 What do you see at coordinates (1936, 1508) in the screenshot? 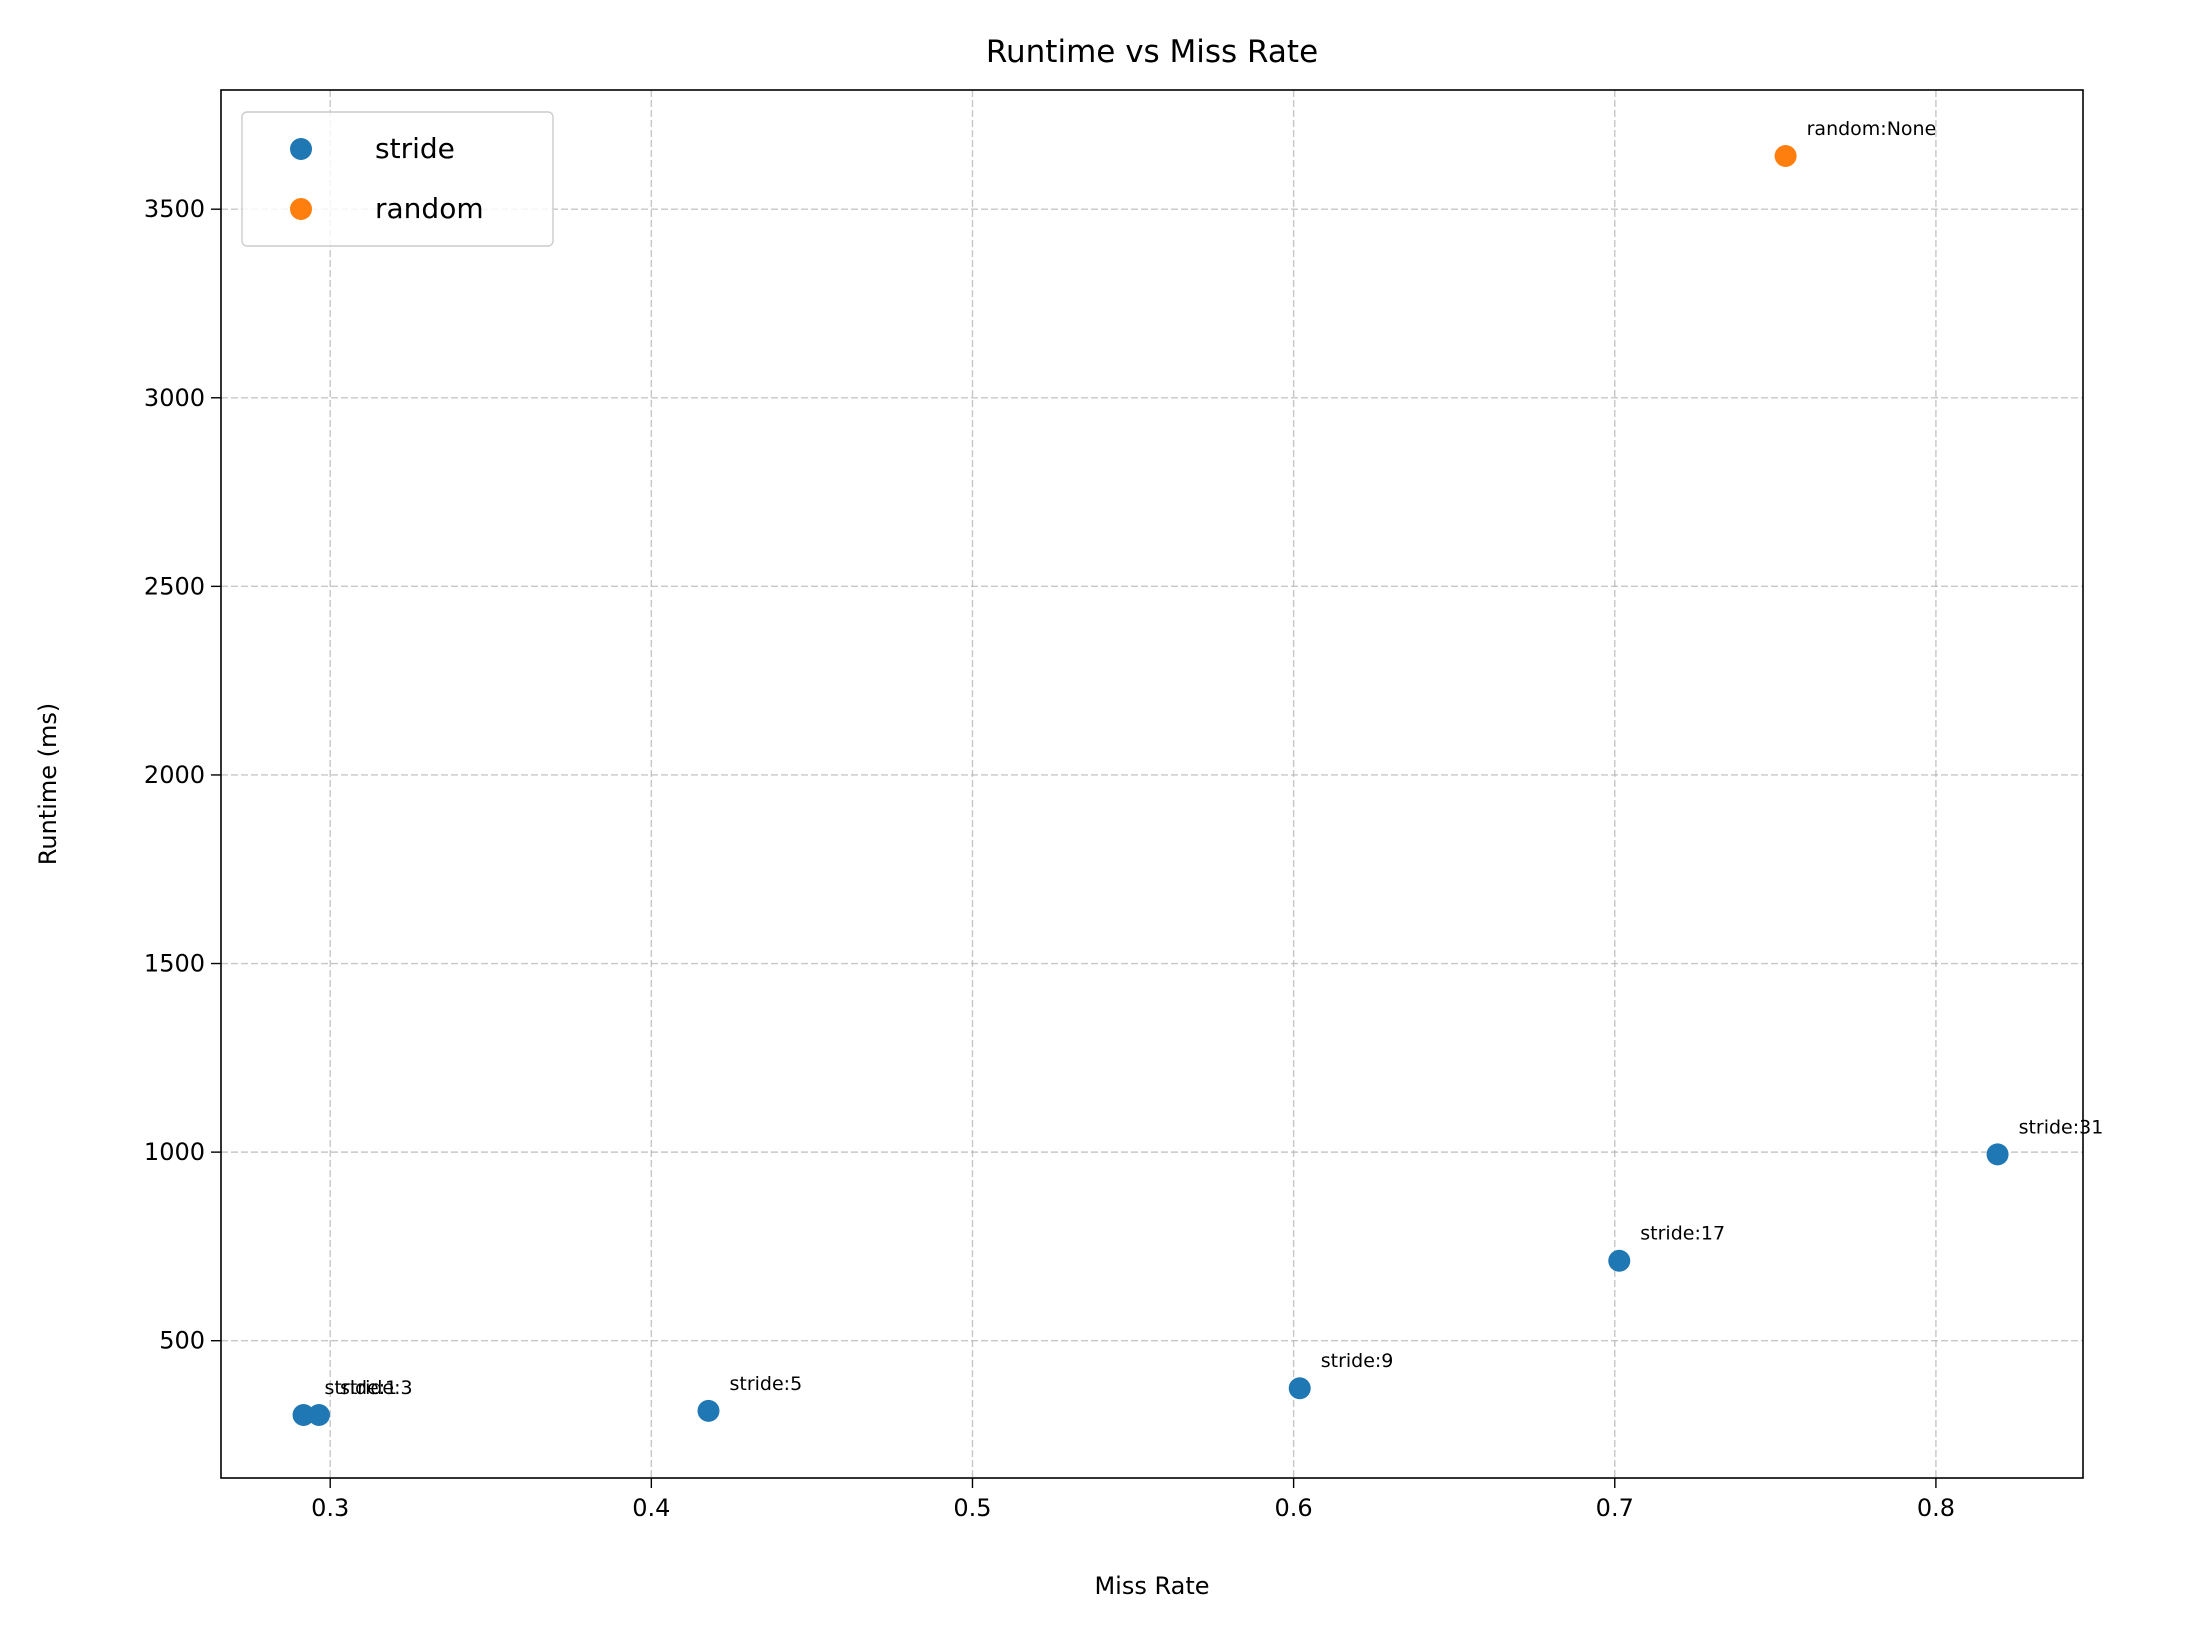
I see `x-tick-label: 0.8` at bounding box center [1936, 1508].